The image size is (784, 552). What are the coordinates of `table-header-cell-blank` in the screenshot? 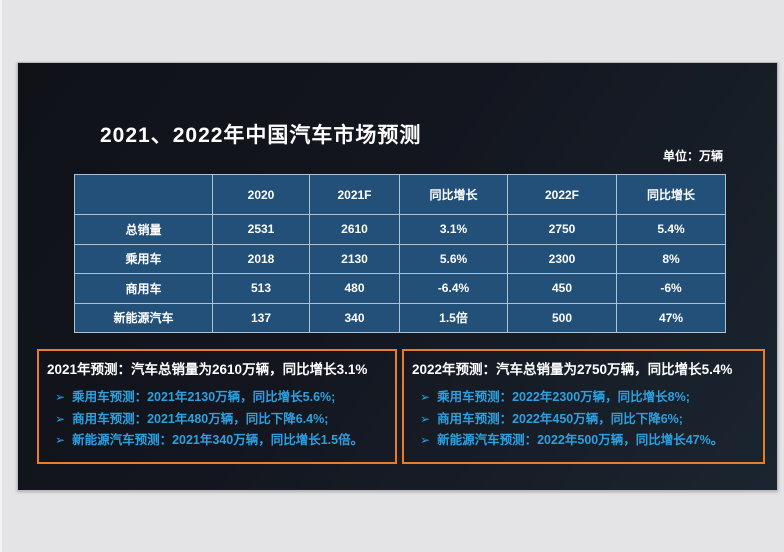 It's located at (143, 194).